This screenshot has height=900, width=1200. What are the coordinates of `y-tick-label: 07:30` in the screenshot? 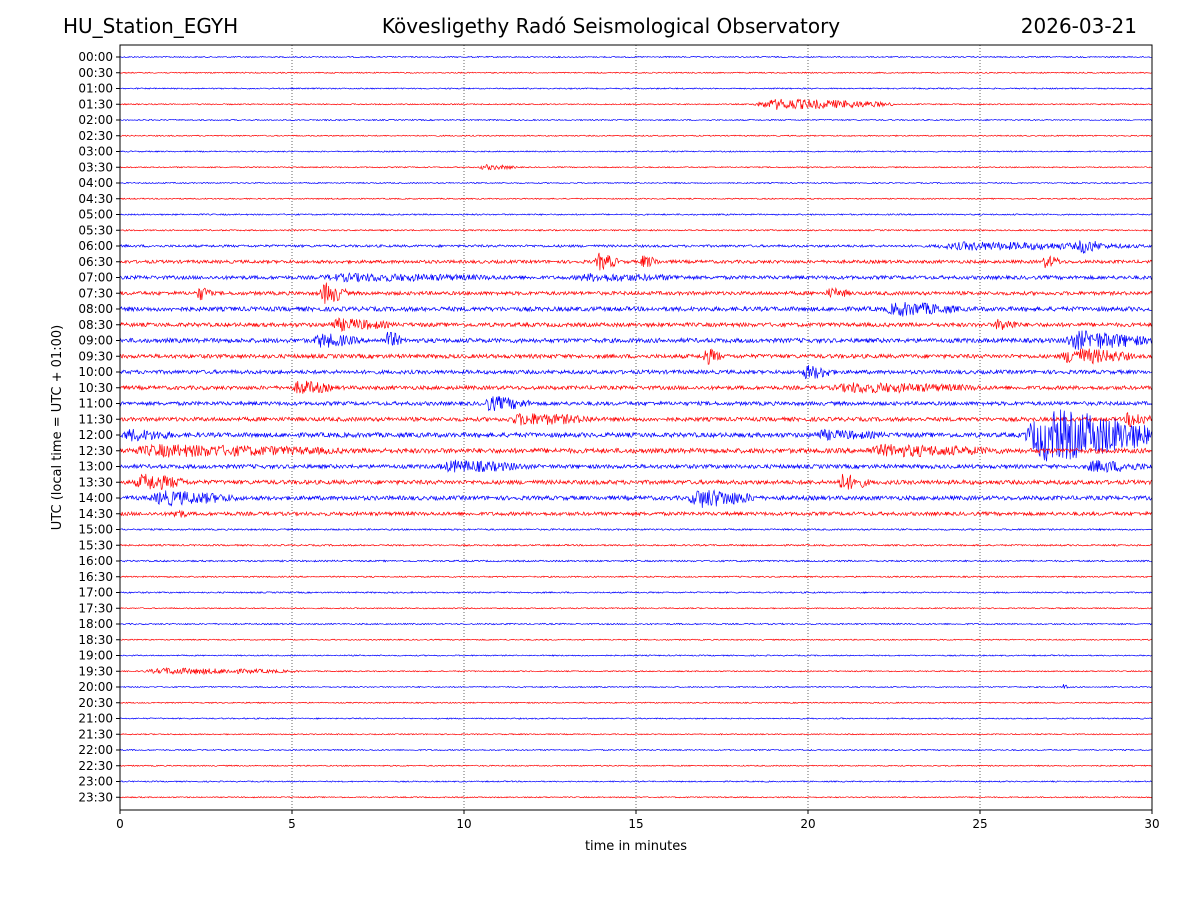 It's located at (95, 293).